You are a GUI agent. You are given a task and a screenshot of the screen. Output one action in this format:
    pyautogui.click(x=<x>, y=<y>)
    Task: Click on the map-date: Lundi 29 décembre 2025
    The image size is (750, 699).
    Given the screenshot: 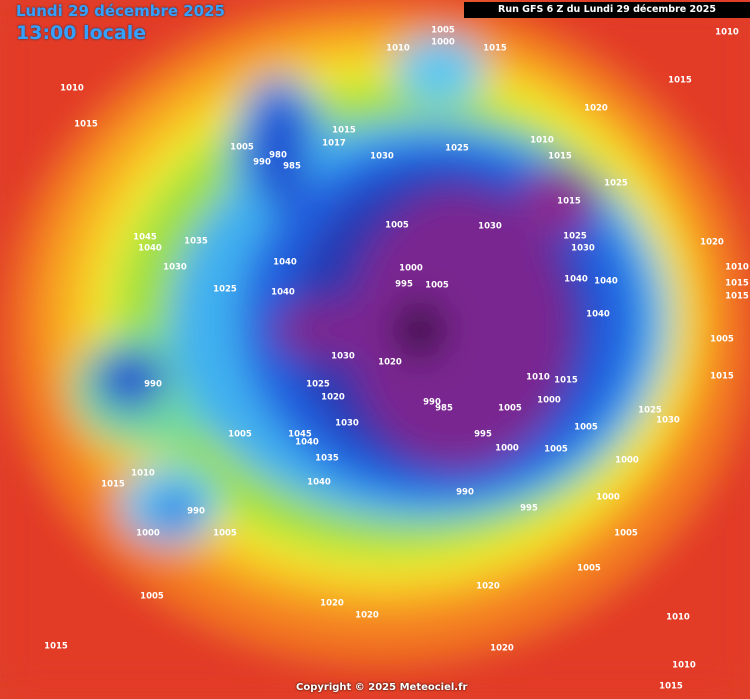 What is the action you would take?
    pyautogui.click(x=120, y=11)
    